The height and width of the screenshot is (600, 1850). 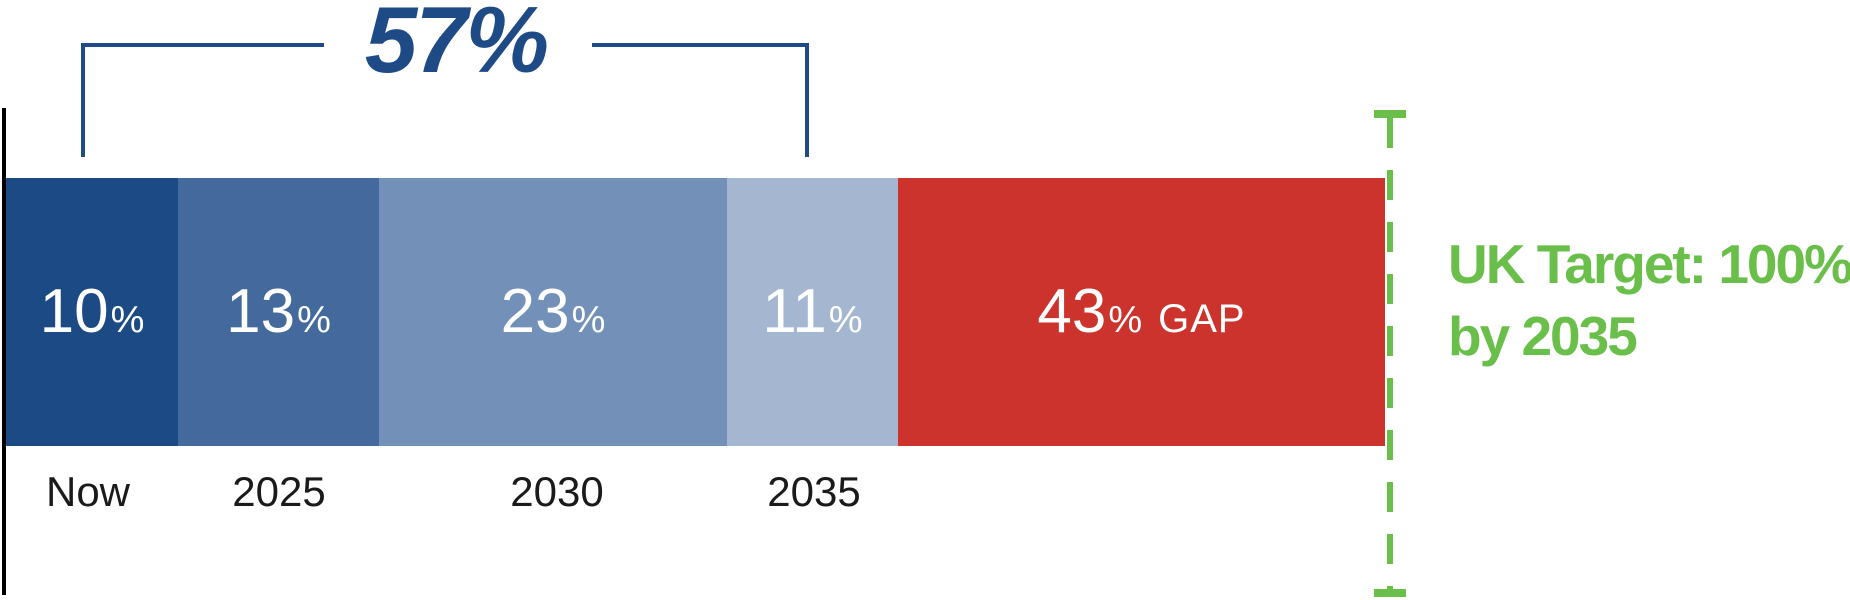 I want to click on bracket-left-tick, so click(x=83, y=100).